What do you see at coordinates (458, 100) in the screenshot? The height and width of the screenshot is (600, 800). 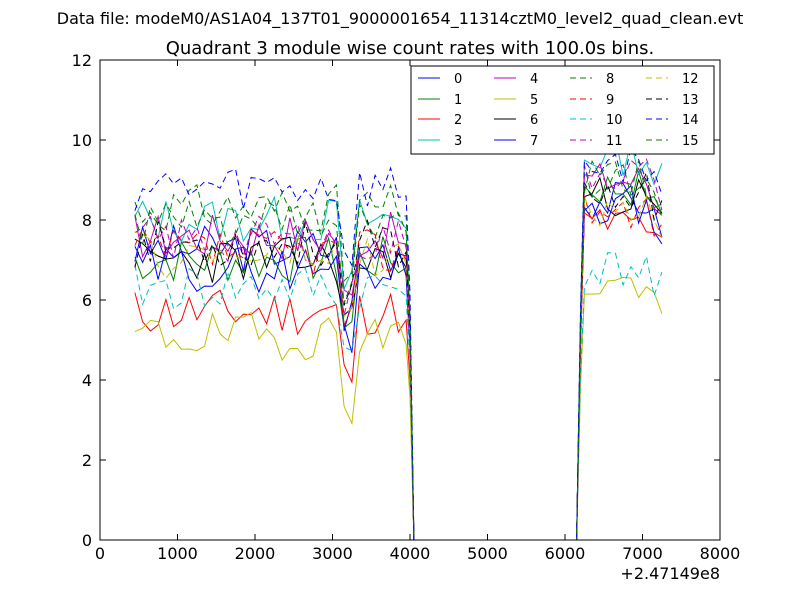 I see `legend-label-1: 1` at bounding box center [458, 100].